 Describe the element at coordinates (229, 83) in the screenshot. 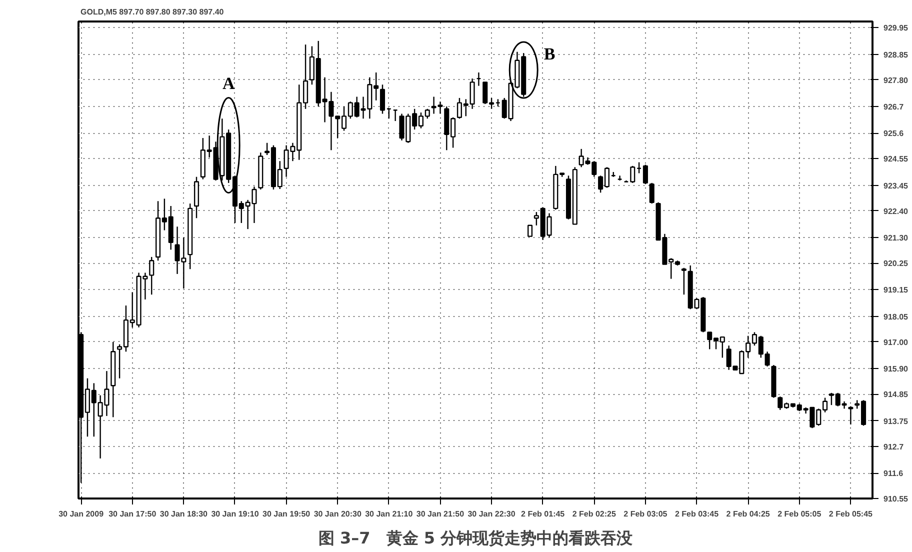

I see `annotation: A` at that location.